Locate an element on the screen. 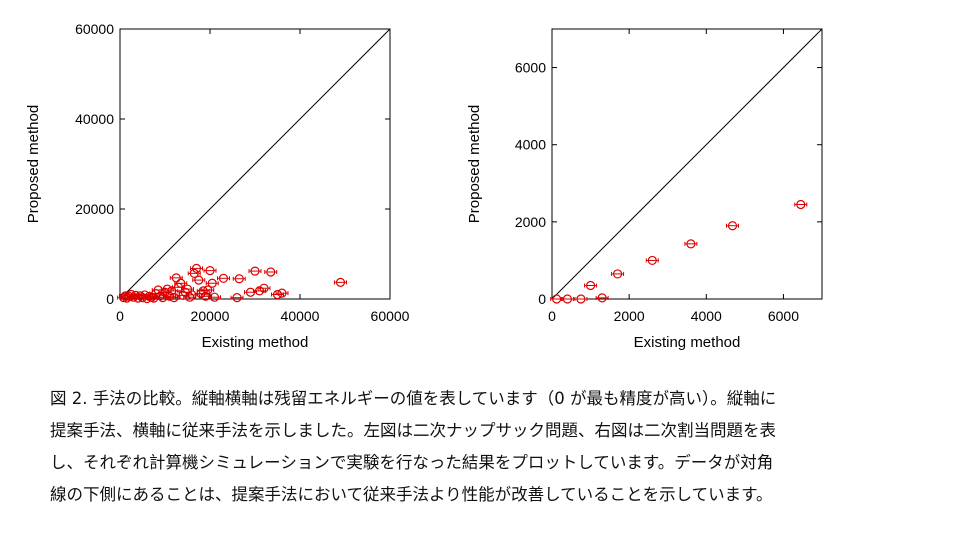  x-tick-label: 4000 is located at coordinates (706, 316).